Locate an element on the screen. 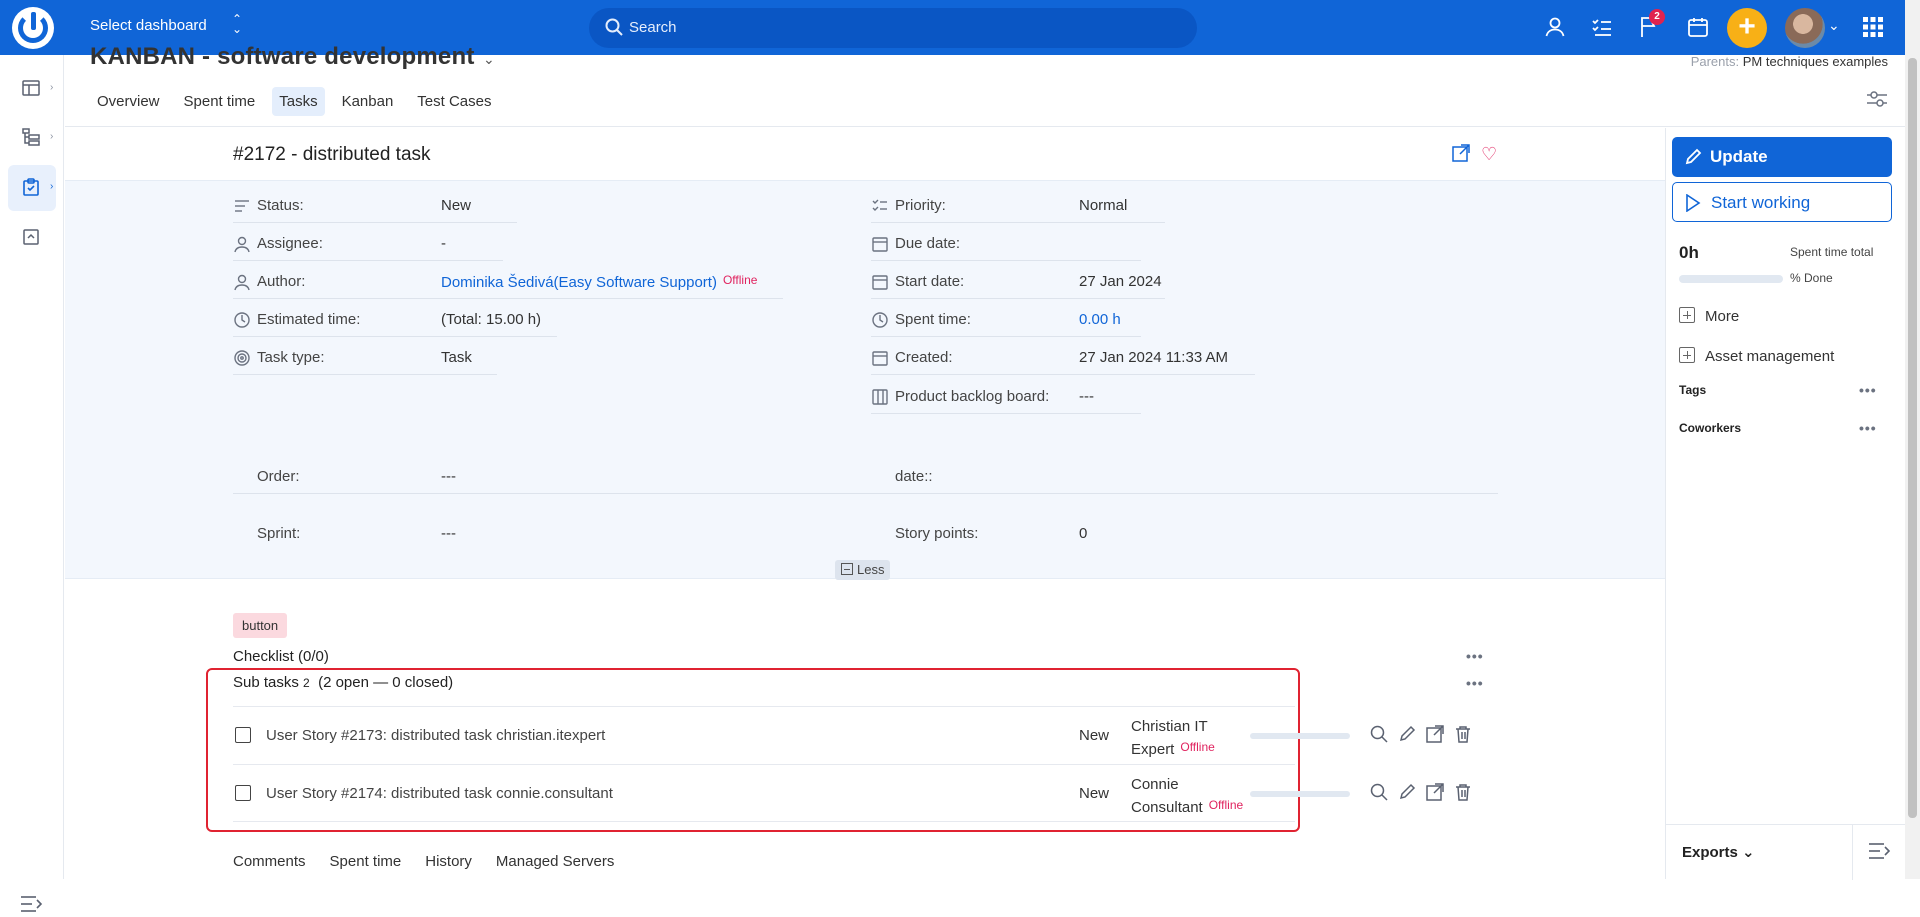  attr-label: Task type: is located at coordinates (291, 357).